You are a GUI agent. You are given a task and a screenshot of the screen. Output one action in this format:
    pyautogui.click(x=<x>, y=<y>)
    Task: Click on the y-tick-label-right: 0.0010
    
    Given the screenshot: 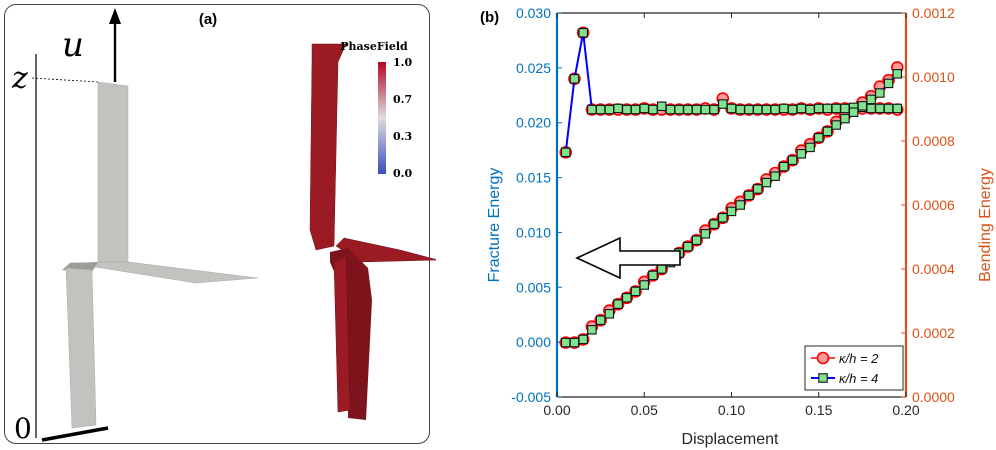 What is the action you would take?
    pyautogui.click(x=933, y=77)
    